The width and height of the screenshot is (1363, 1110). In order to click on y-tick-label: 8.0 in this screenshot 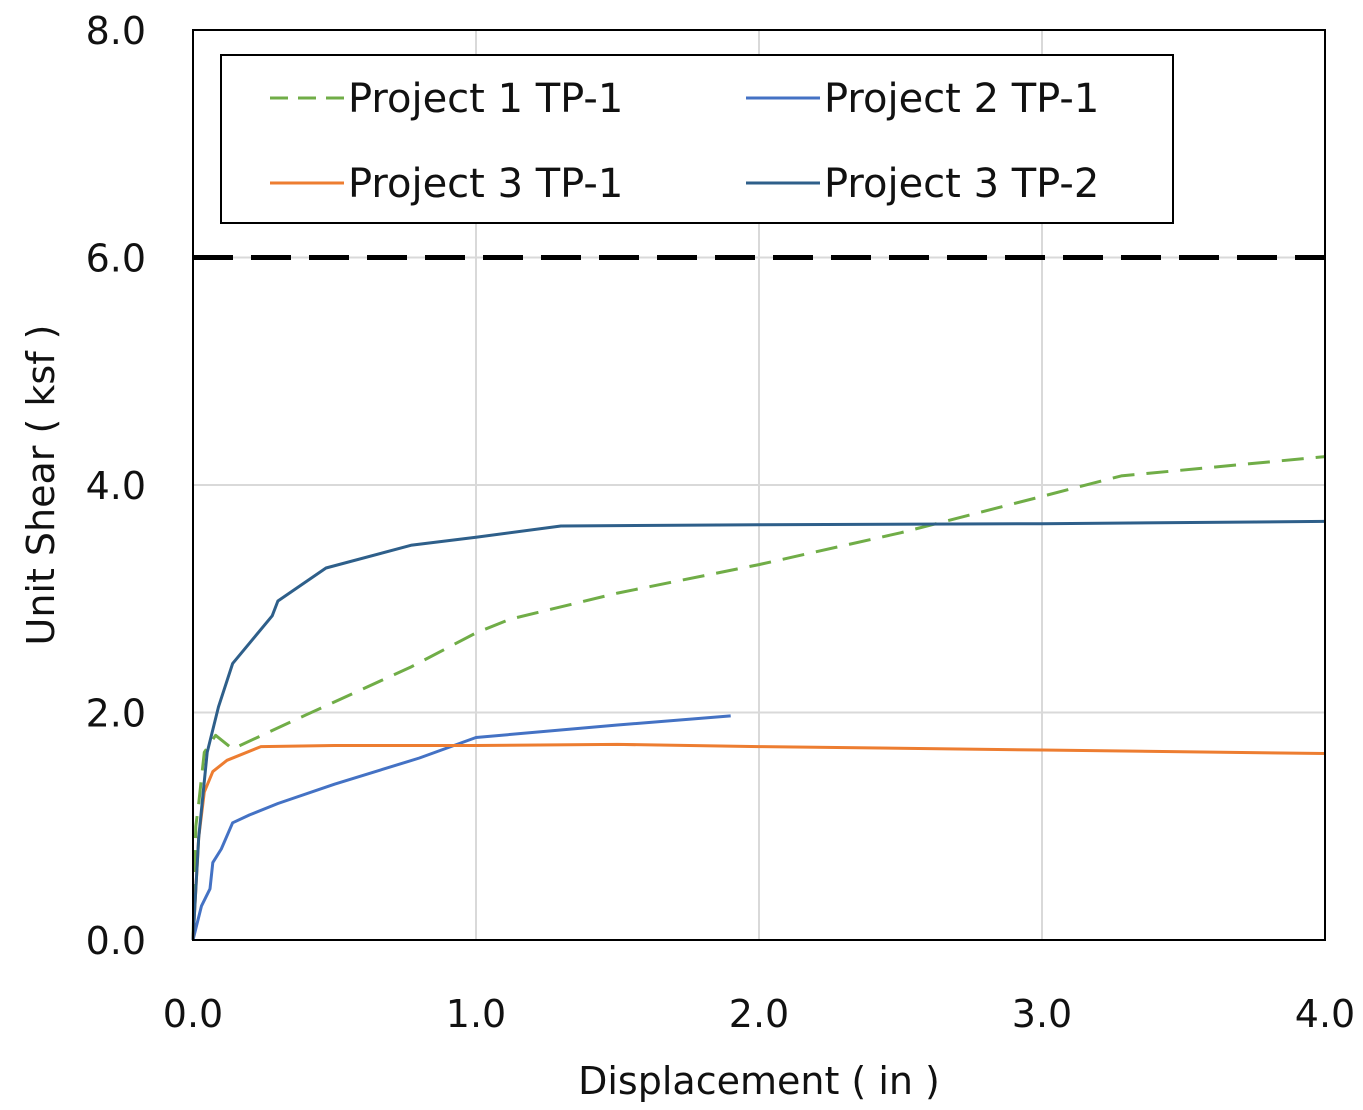, I will do `click(116, 31)`.